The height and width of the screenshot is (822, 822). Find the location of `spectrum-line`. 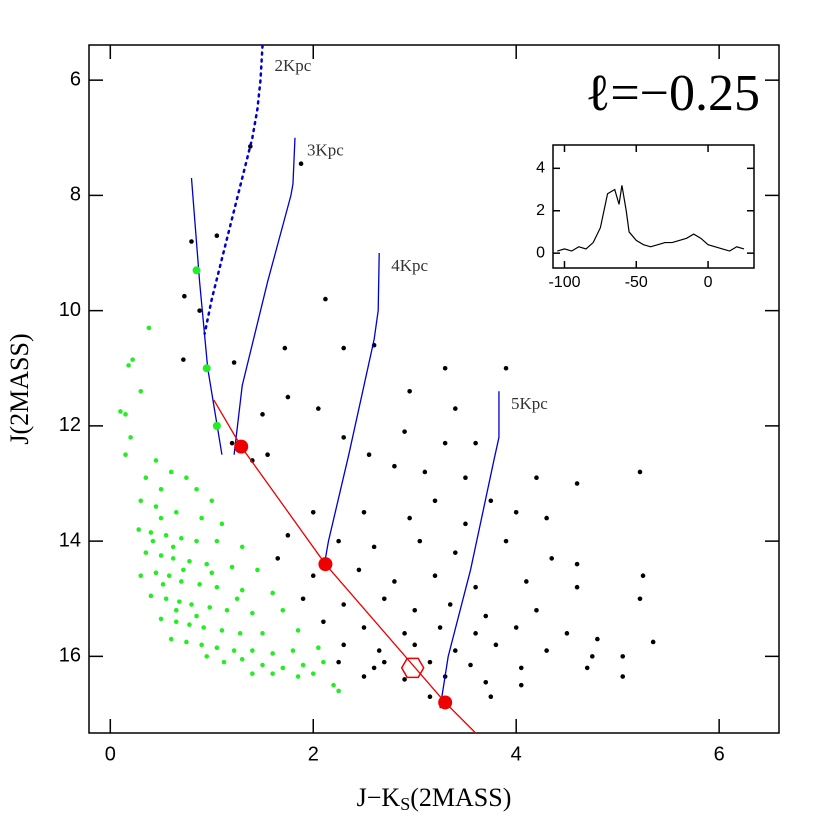

spectrum-line is located at coordinates (651, 218).